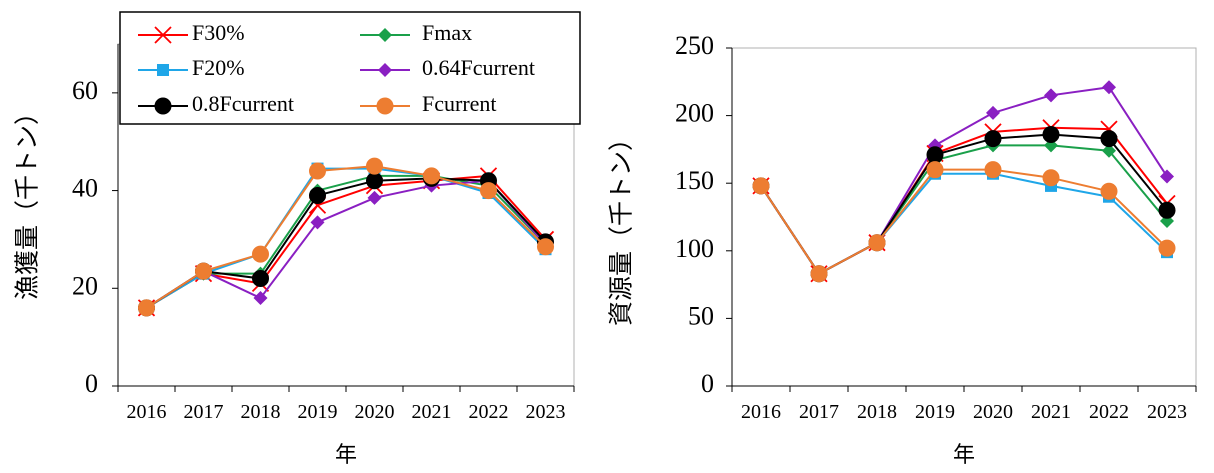 The height and width of the screenshot is (473, 1214). Describe the element at coordinates (694, 180) in the screenshot. I see `y-tick-label: 150` at that location.